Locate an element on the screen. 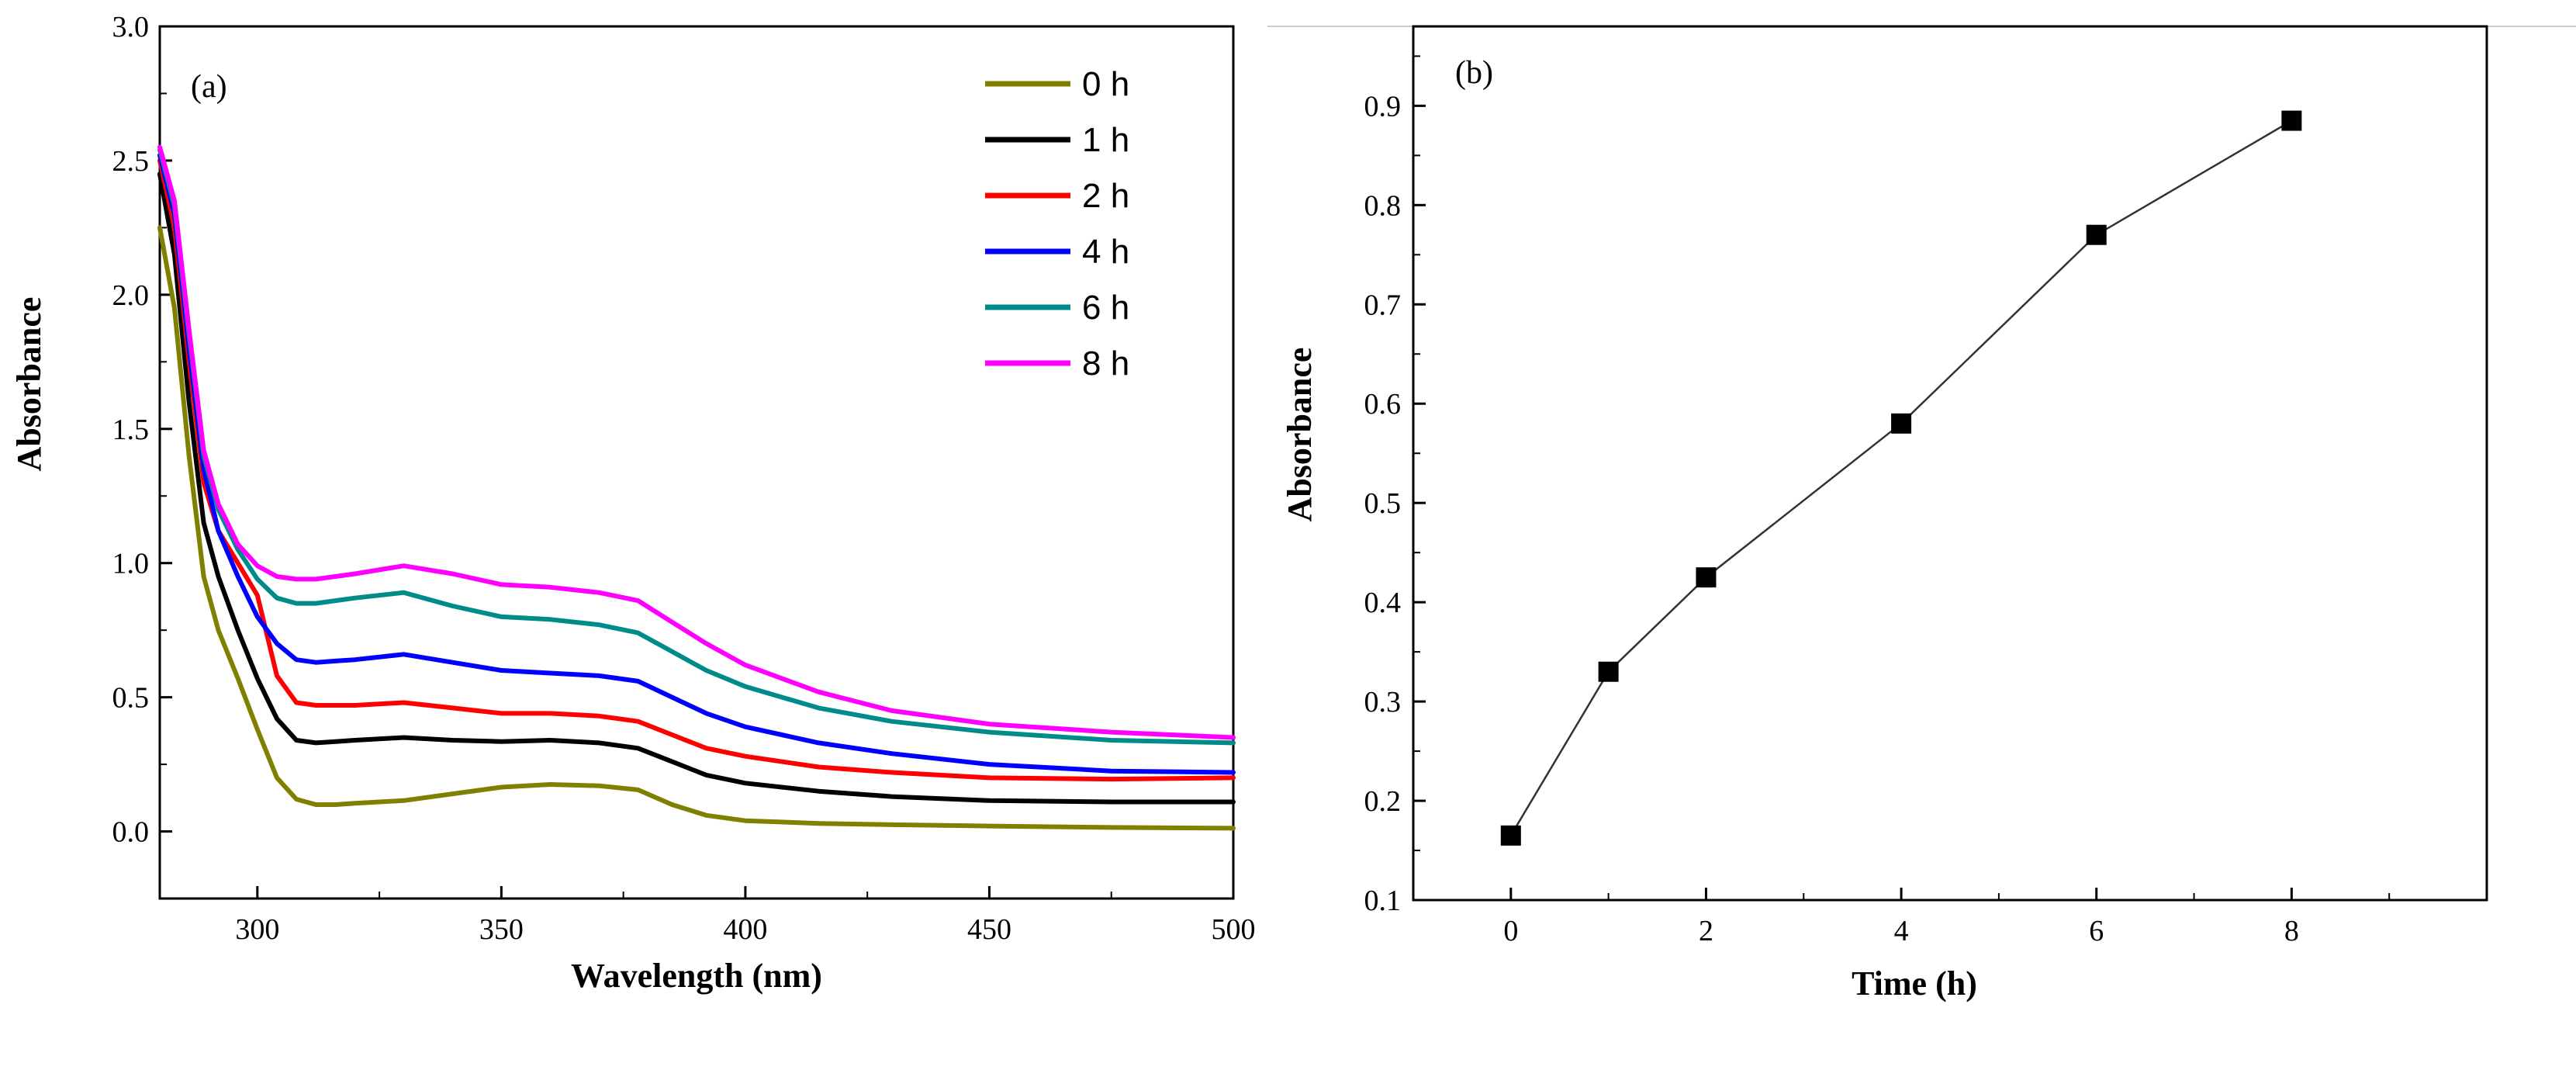  panel-a-x-tick-label: 500 is located at coordinates (1234, 929).